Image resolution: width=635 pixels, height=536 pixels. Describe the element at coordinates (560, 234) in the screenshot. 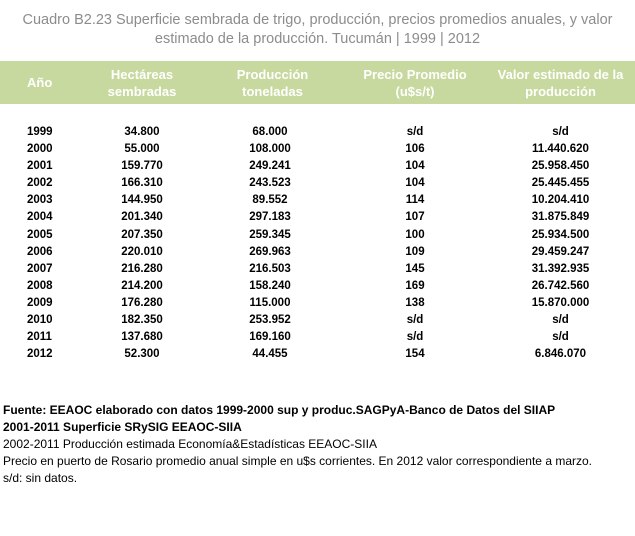

I see `cell-valor: 25.934.500` at that location.